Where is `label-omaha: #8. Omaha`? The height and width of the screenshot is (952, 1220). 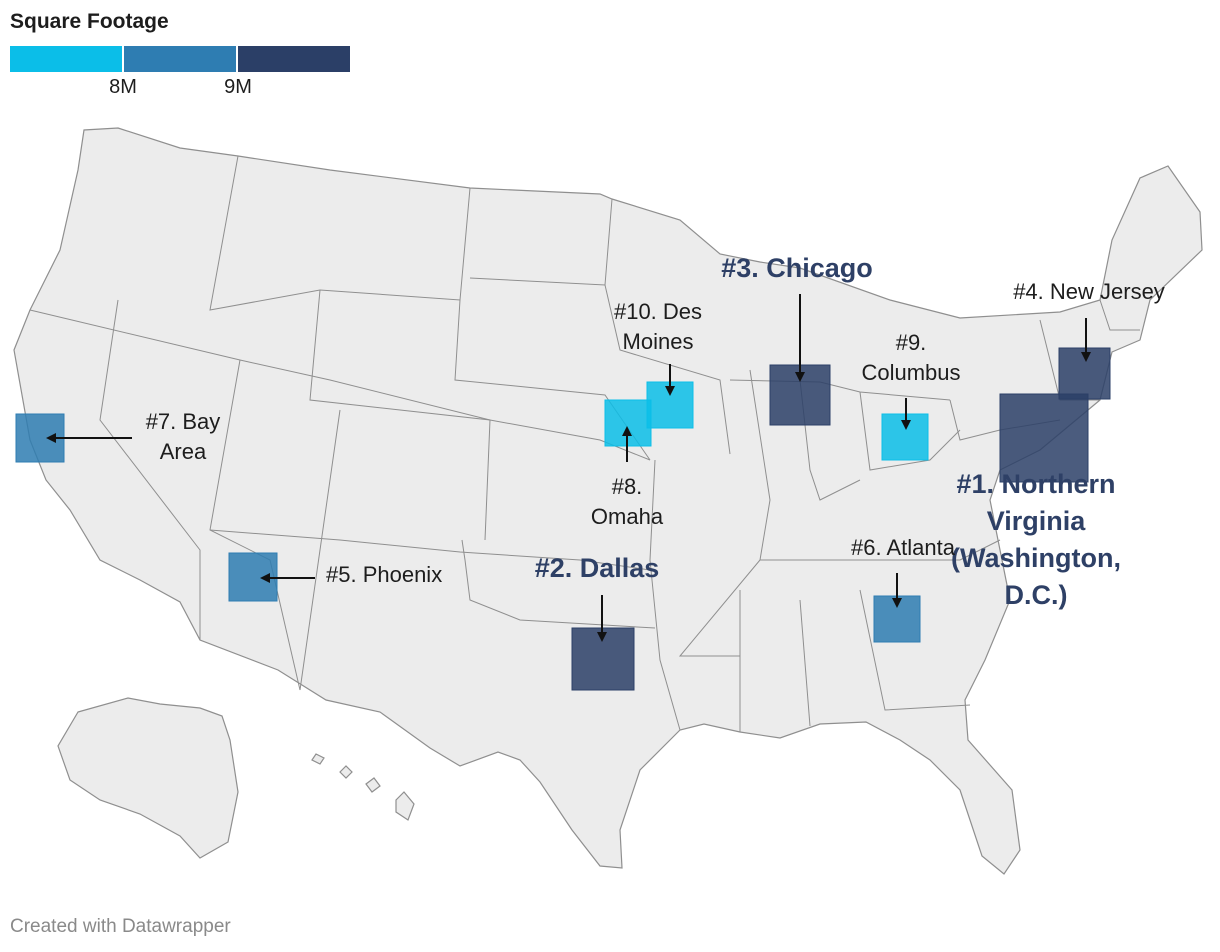 label-omaha: #8. Omaha is located at coordinates (627, 501).